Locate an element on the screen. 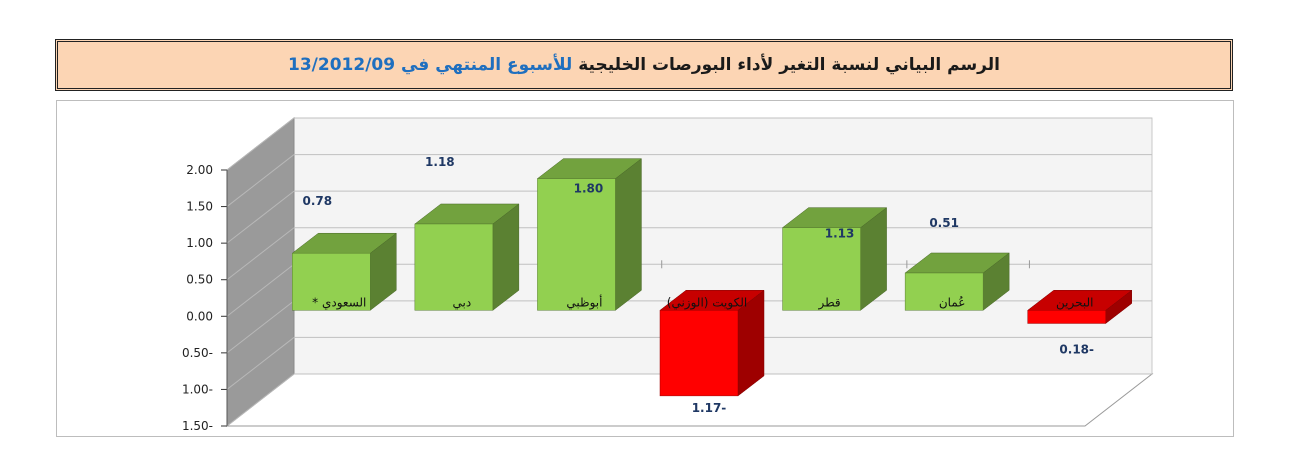 This screenshot has width=1298, height=460. data-label: 0.18- is located at coordinates (1076, 349).